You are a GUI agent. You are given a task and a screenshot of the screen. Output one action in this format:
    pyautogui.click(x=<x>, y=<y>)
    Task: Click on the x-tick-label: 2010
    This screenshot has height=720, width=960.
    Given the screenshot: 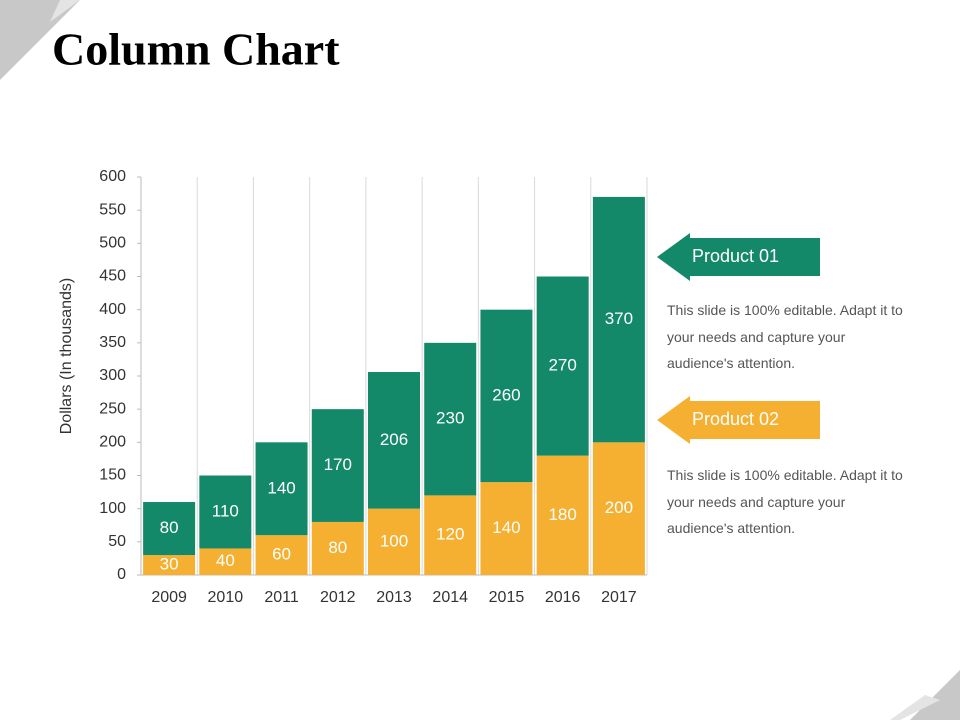 What is the action you would take?
    pyautogui.click(x=226, y=597)
    